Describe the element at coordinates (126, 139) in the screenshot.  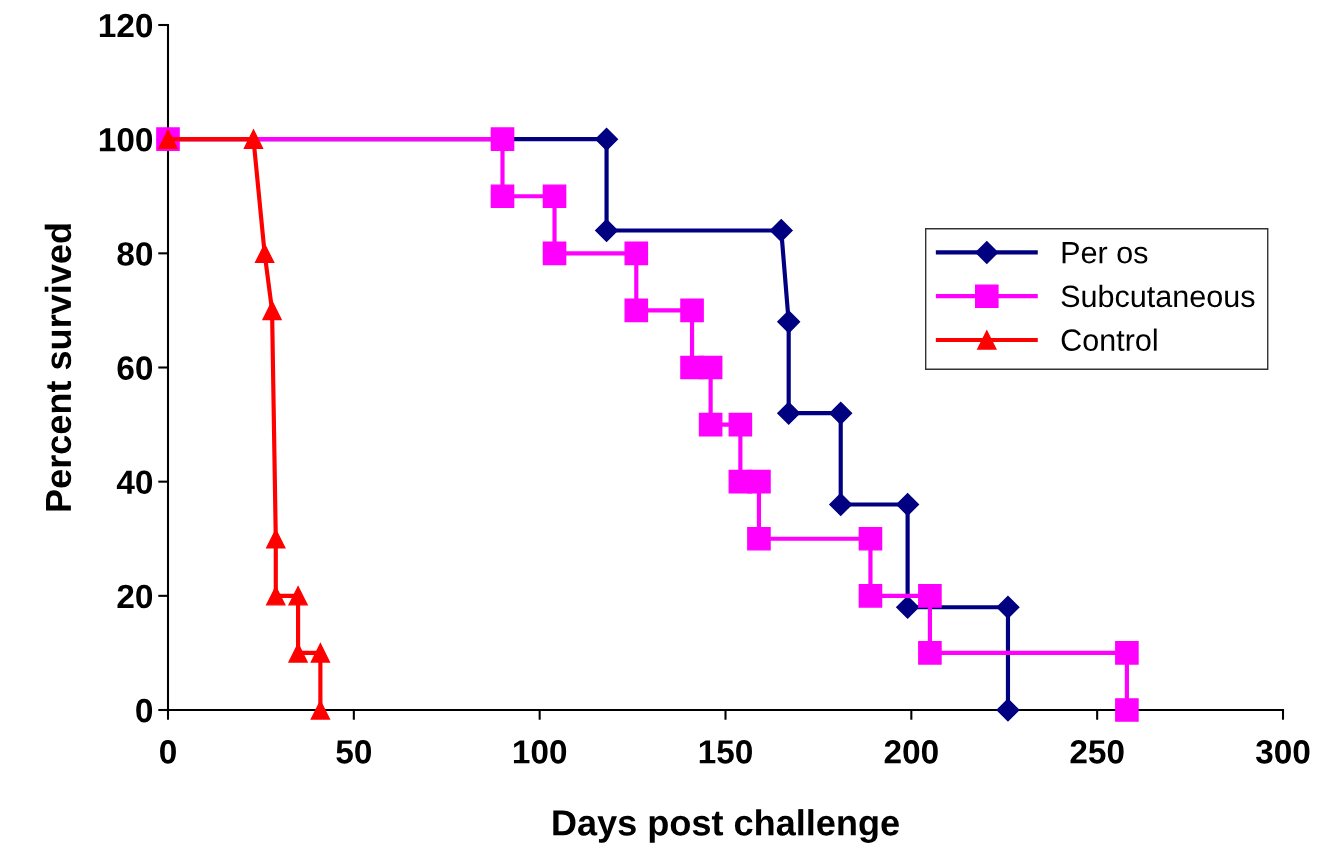
I see `y-tick-label: 100` at that location.